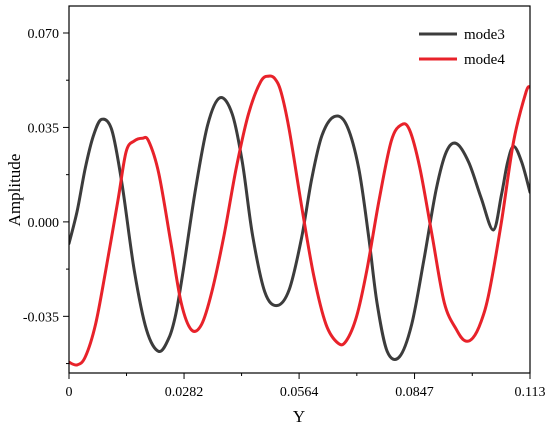 The width and height of the screenshot is (550, 431). I want to click on y-tick-label: -0.035, so click(41, 317).